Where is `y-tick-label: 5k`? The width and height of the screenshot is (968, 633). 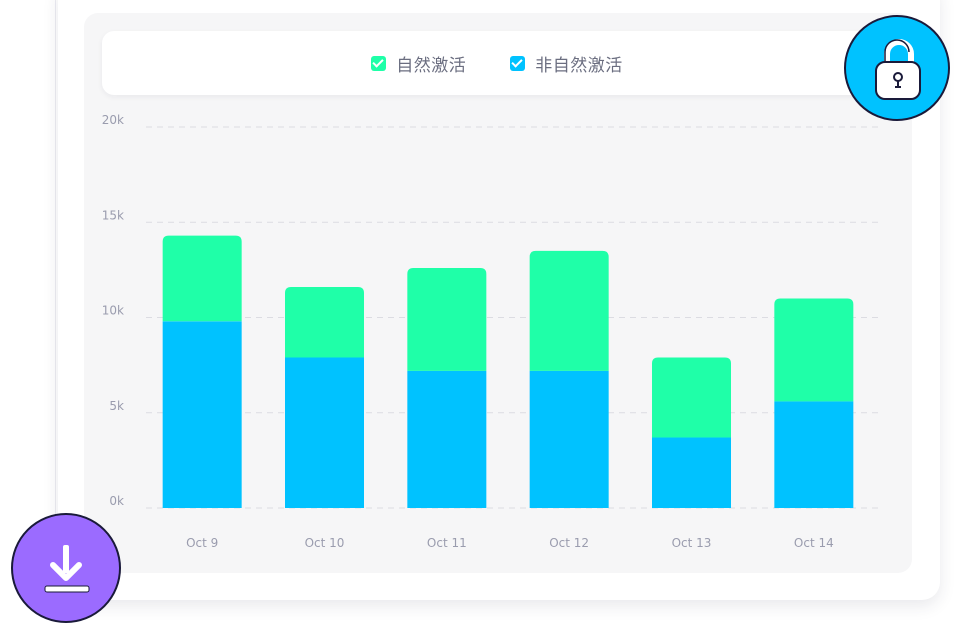 y-tick-label: 5k is located at coordinates (116, 406).